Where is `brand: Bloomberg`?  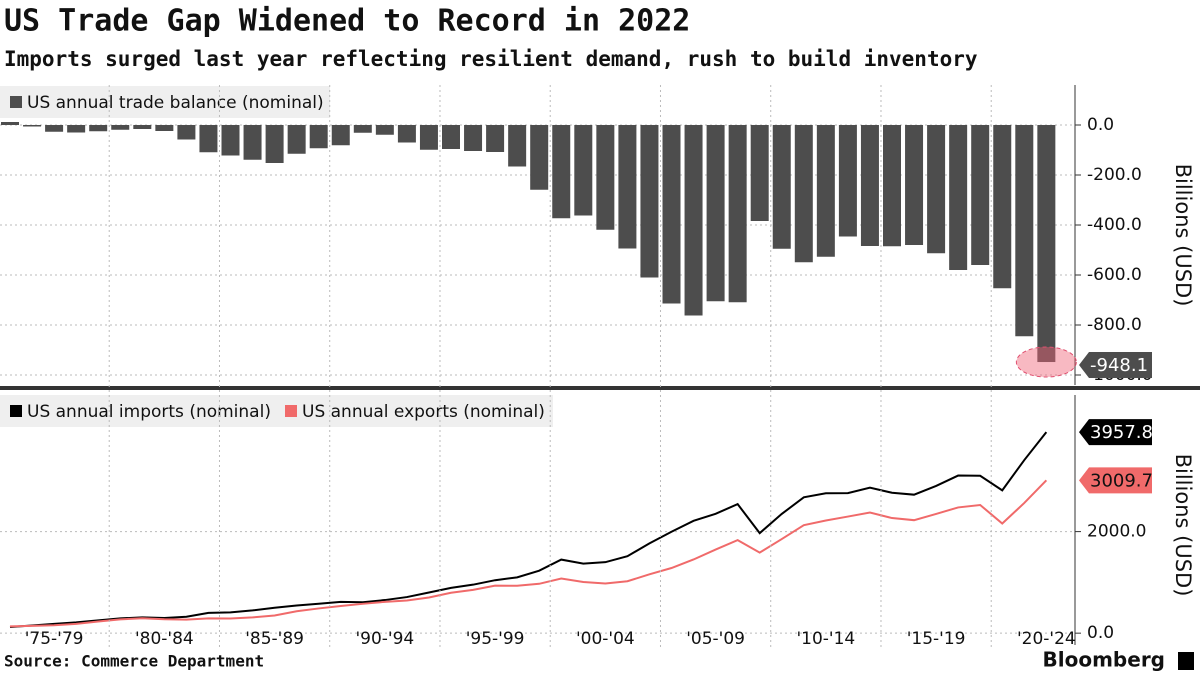
brand: Bloomberg is located at coordinates (1104, 660).